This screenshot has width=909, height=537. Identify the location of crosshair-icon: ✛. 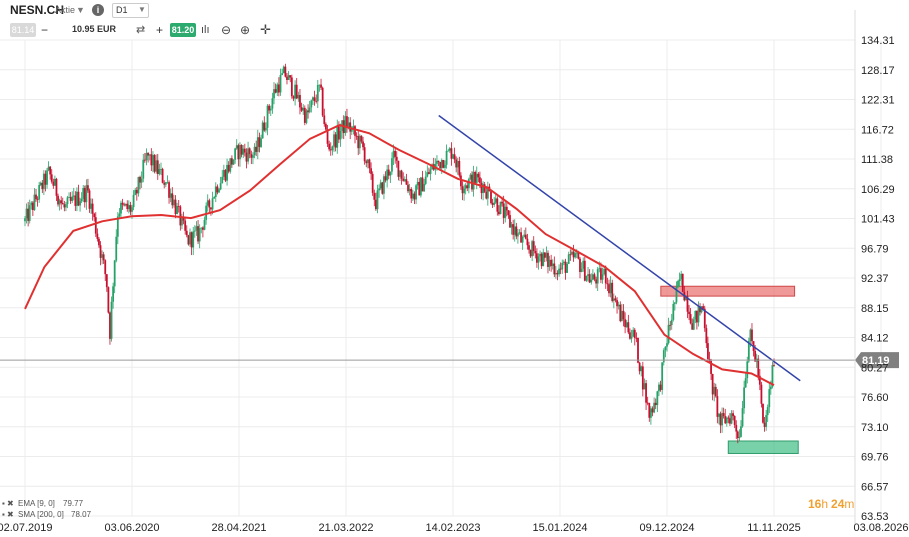
(265, 29).